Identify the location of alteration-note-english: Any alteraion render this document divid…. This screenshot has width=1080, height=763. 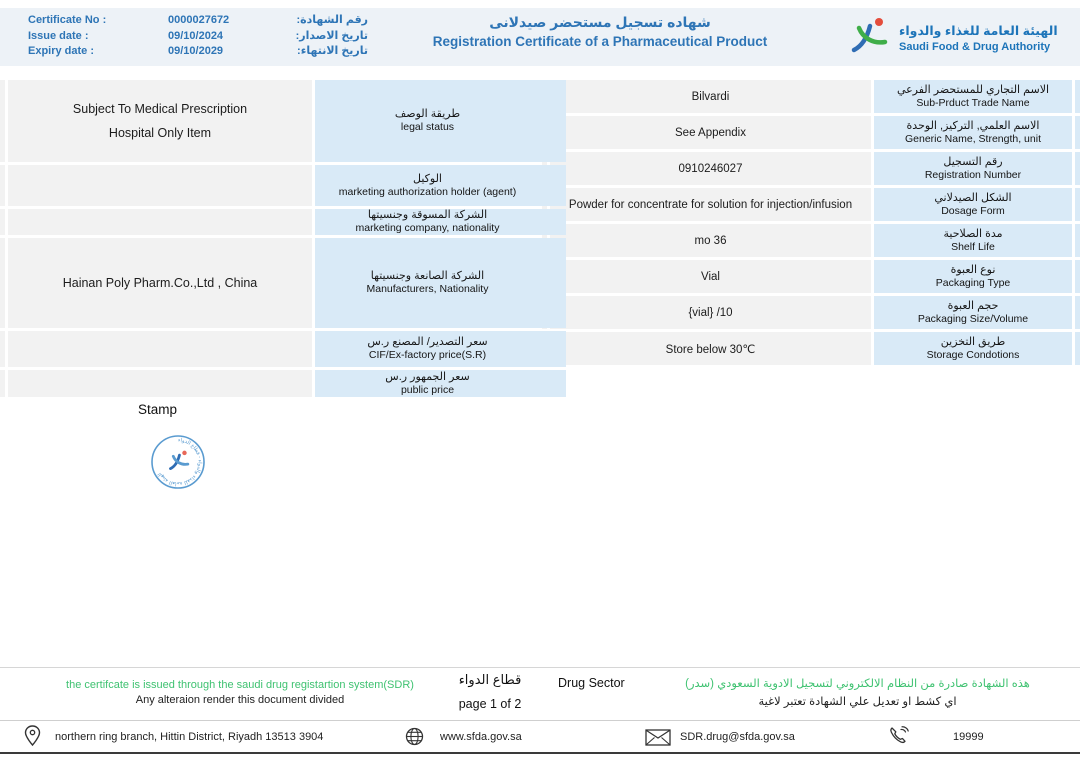
(240, 700).